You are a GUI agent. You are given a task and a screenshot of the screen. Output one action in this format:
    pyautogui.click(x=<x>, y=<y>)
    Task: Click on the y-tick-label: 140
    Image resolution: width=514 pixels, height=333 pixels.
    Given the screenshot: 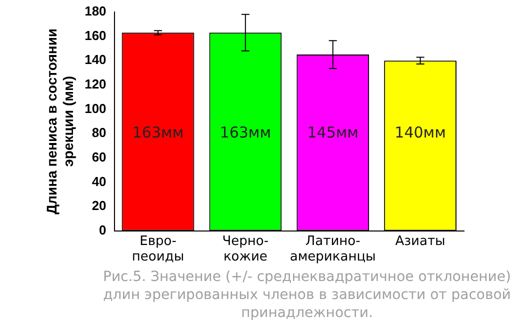 What is the action you would take?
    pyautogui.click(x=95, y=60)
    